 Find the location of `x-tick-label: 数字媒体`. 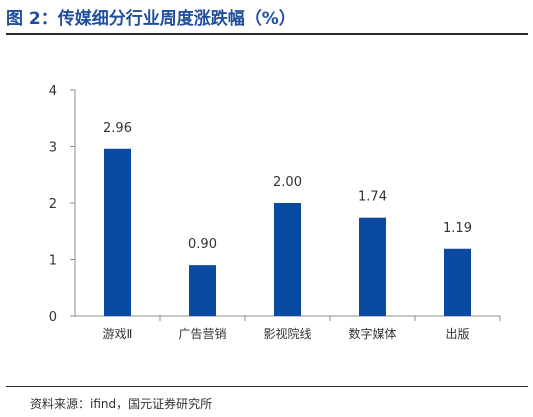

x-tick-label: 数字媒体 is located at coordinates (372, 333).